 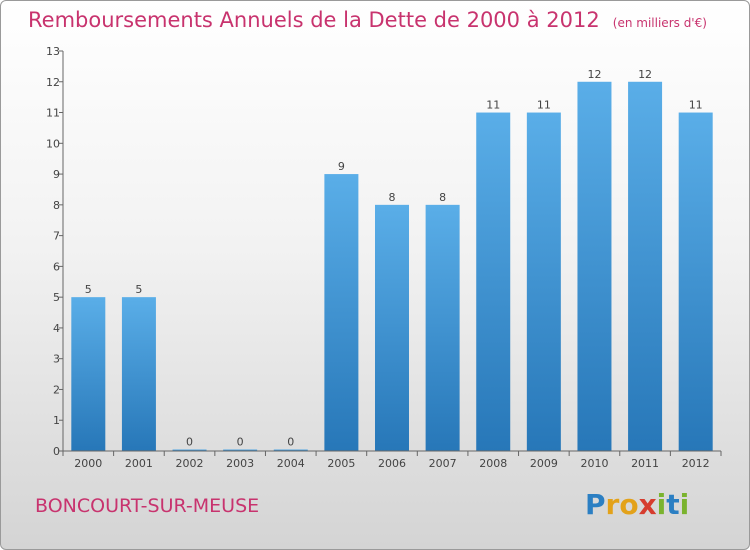 What do you see at coordinates (594, 266) in the screenshot?
I see `bar-2010` at bounding box center [594, 266].